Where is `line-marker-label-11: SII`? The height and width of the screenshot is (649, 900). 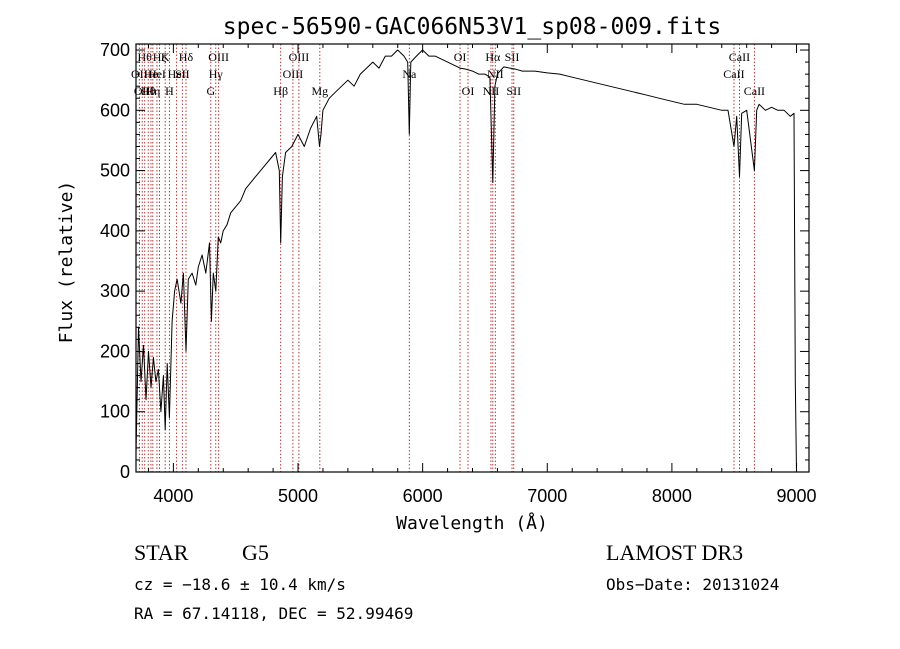
line-marker-label-11: SII is located at coordinates (182, 74).